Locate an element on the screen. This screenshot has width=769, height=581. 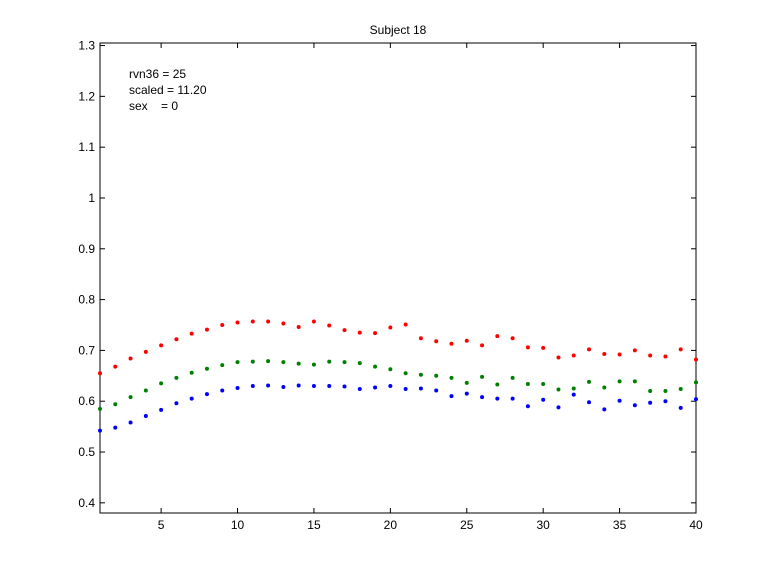
y-tick-label: 1.3 is located at coordinates (86, 46).